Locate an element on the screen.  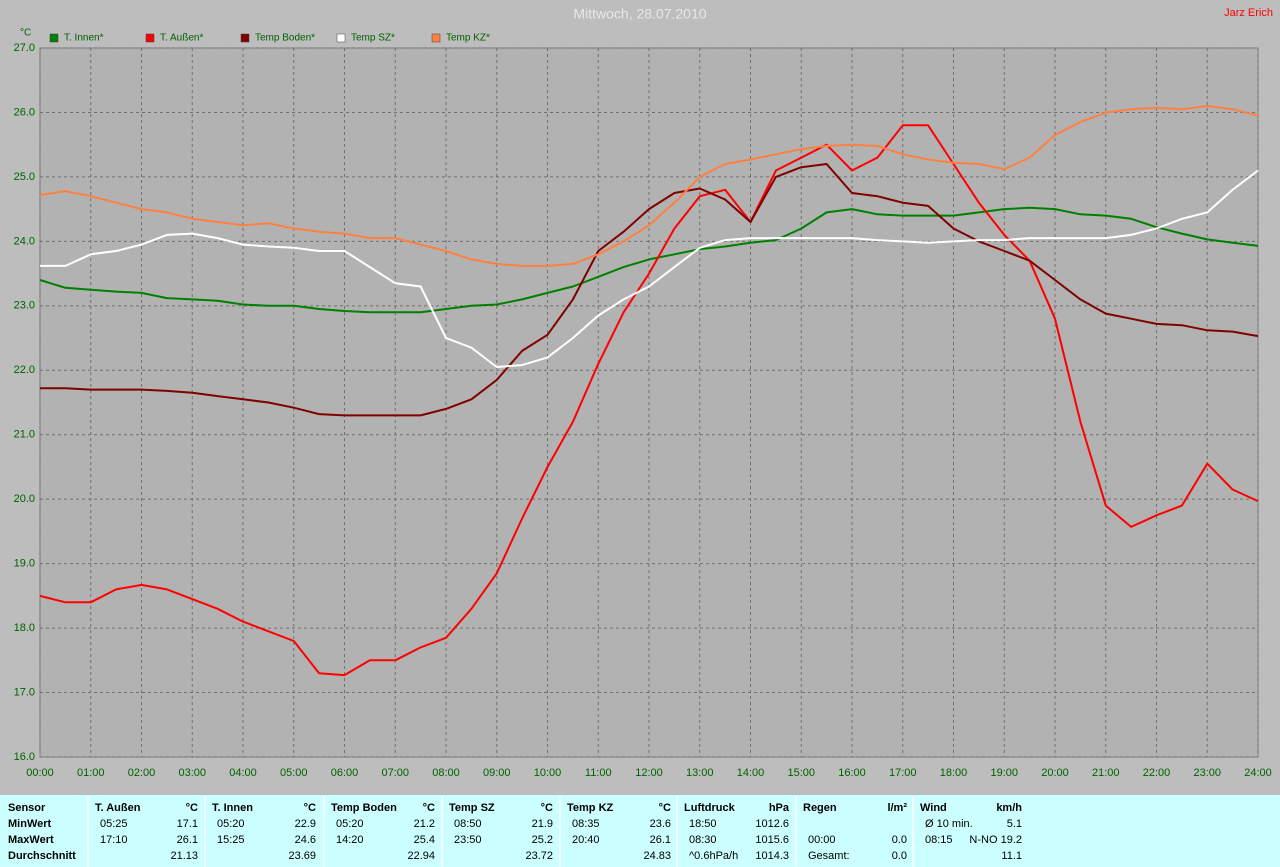
row-label: Sensor is located at coordinates (27, 808).